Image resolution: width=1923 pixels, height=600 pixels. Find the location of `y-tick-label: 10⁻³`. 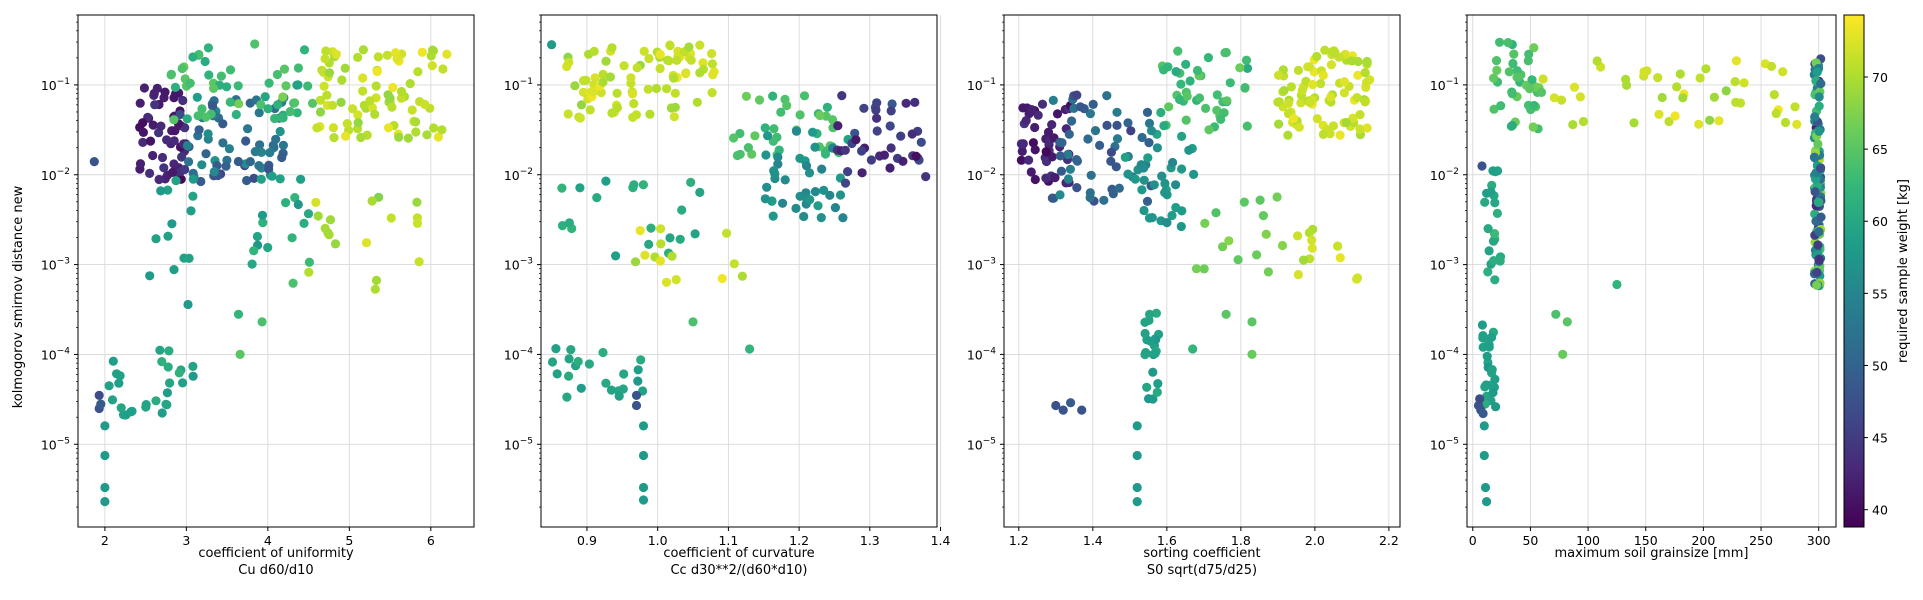

y-tick-label: 10⁻³ is located at coordinates (55, 265).